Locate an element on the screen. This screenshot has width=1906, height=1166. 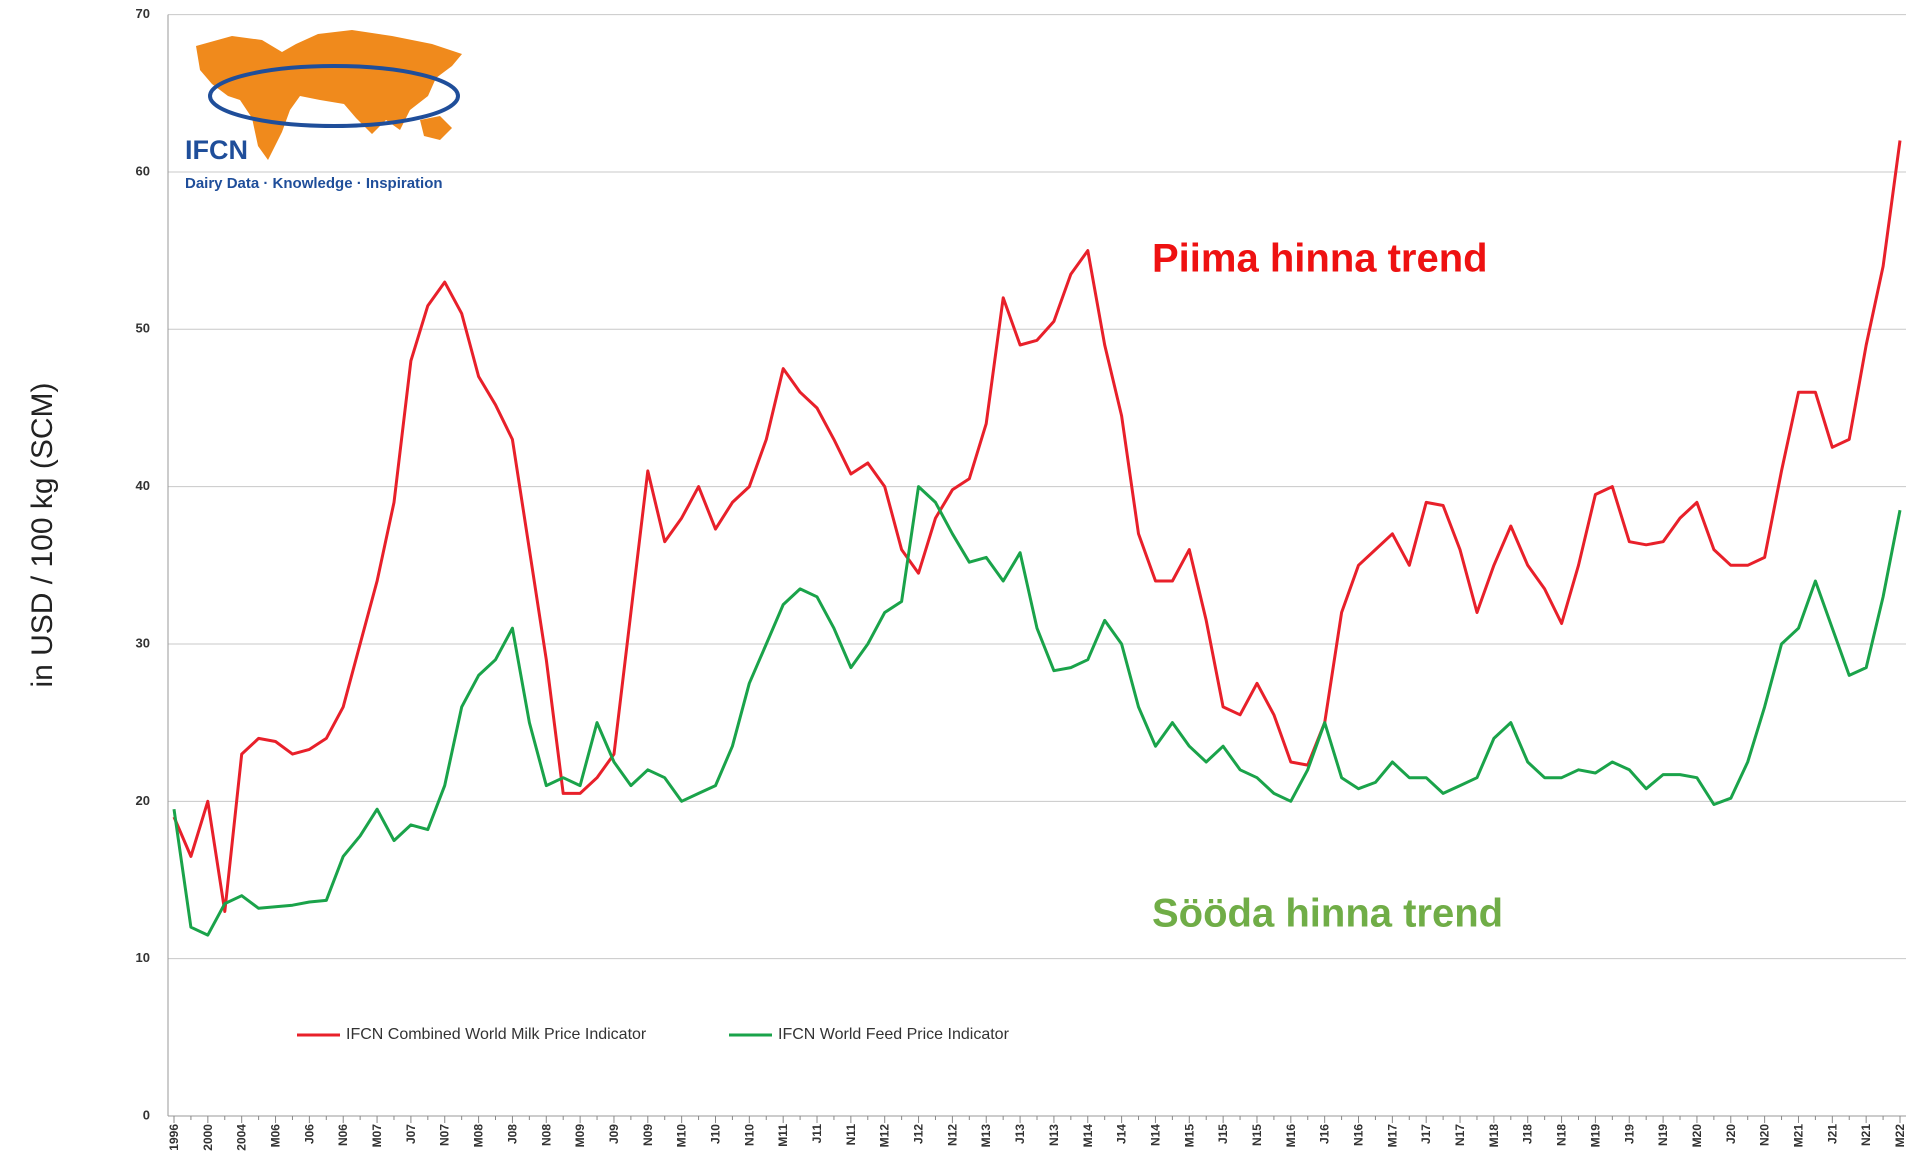
x-tick-label: M18 is located at coordinates (1494, 1136).